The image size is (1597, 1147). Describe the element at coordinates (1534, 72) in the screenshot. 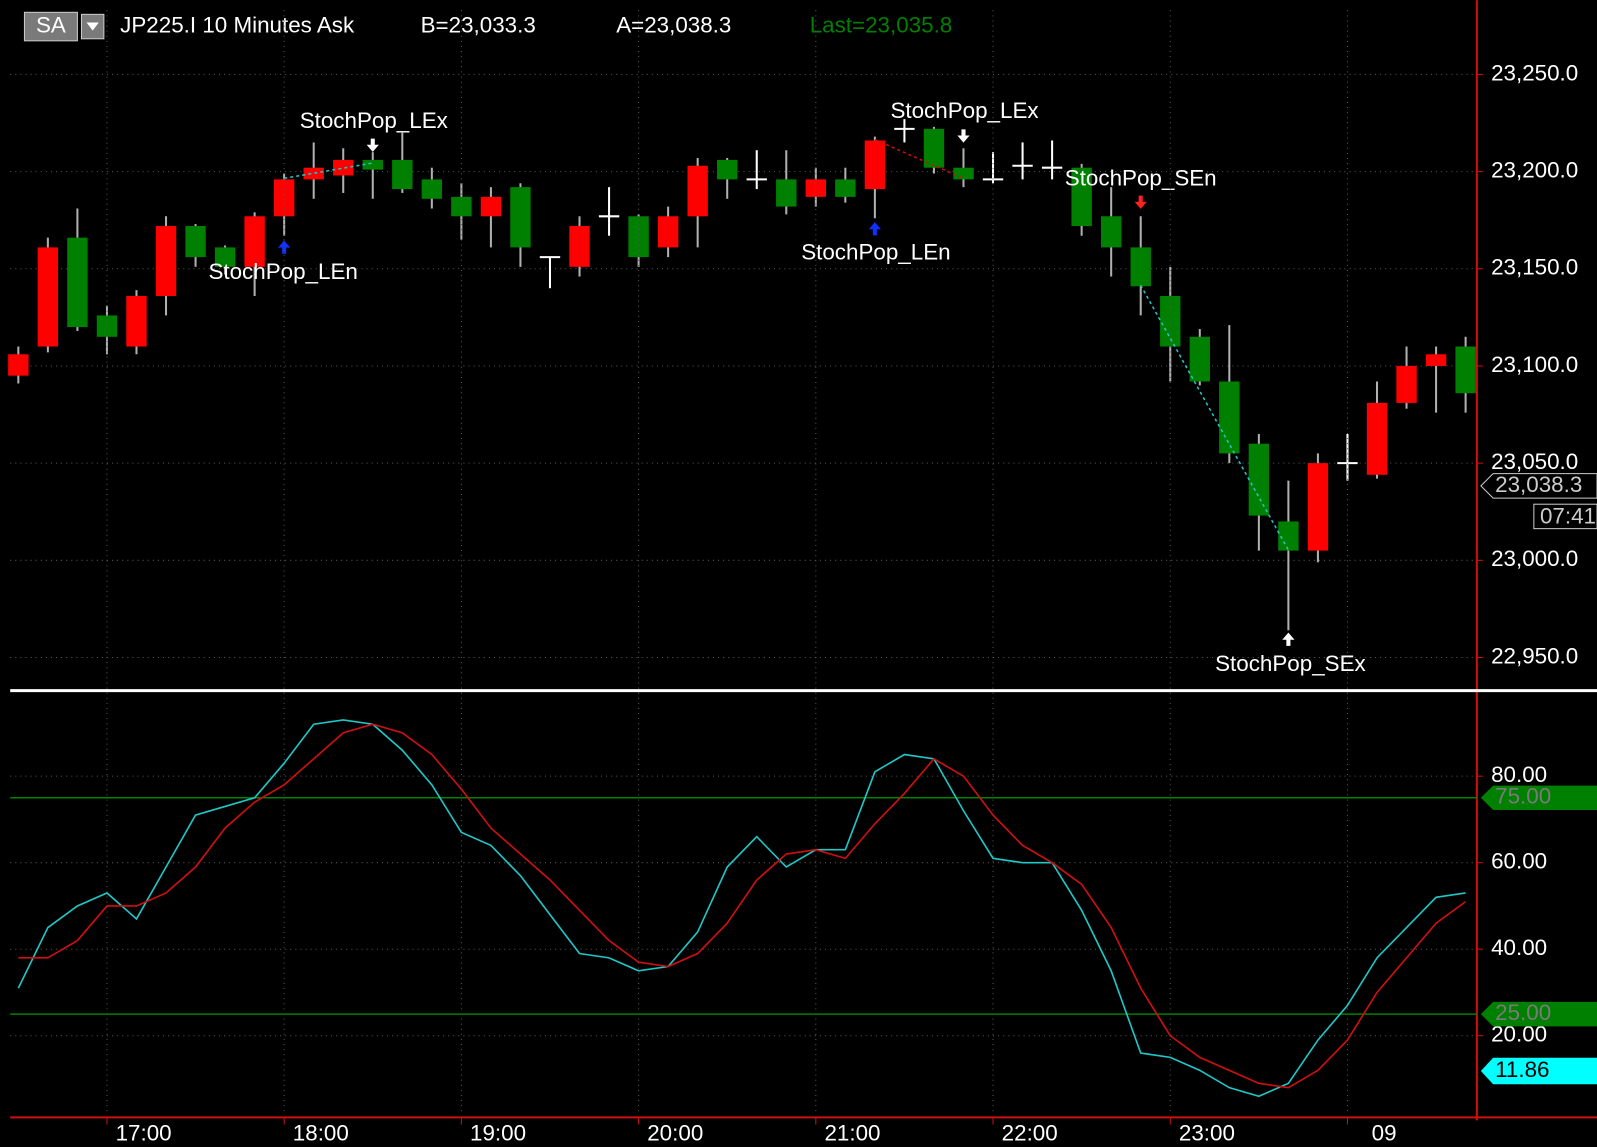

I see `y-tick-label: 23,250.0` at that location.